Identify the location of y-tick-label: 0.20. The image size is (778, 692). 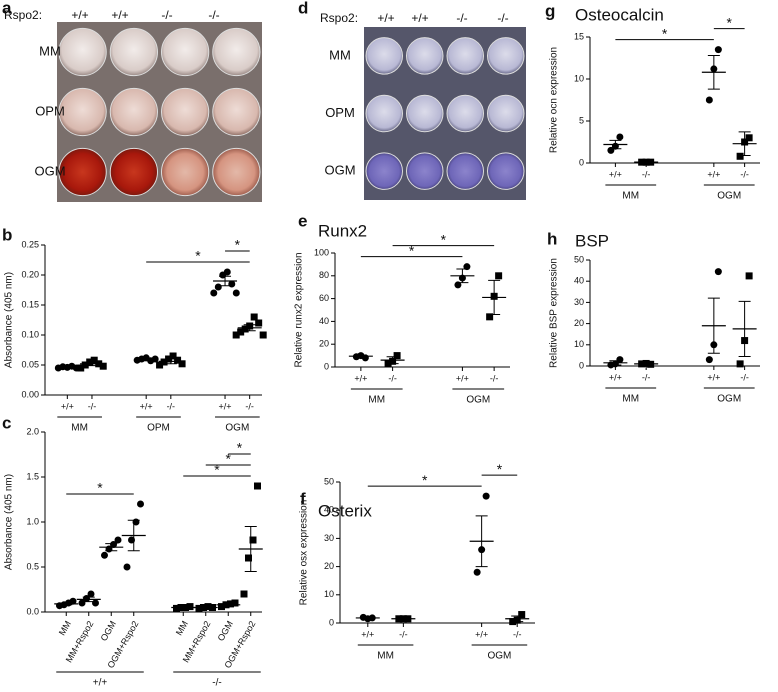
(30, 274).